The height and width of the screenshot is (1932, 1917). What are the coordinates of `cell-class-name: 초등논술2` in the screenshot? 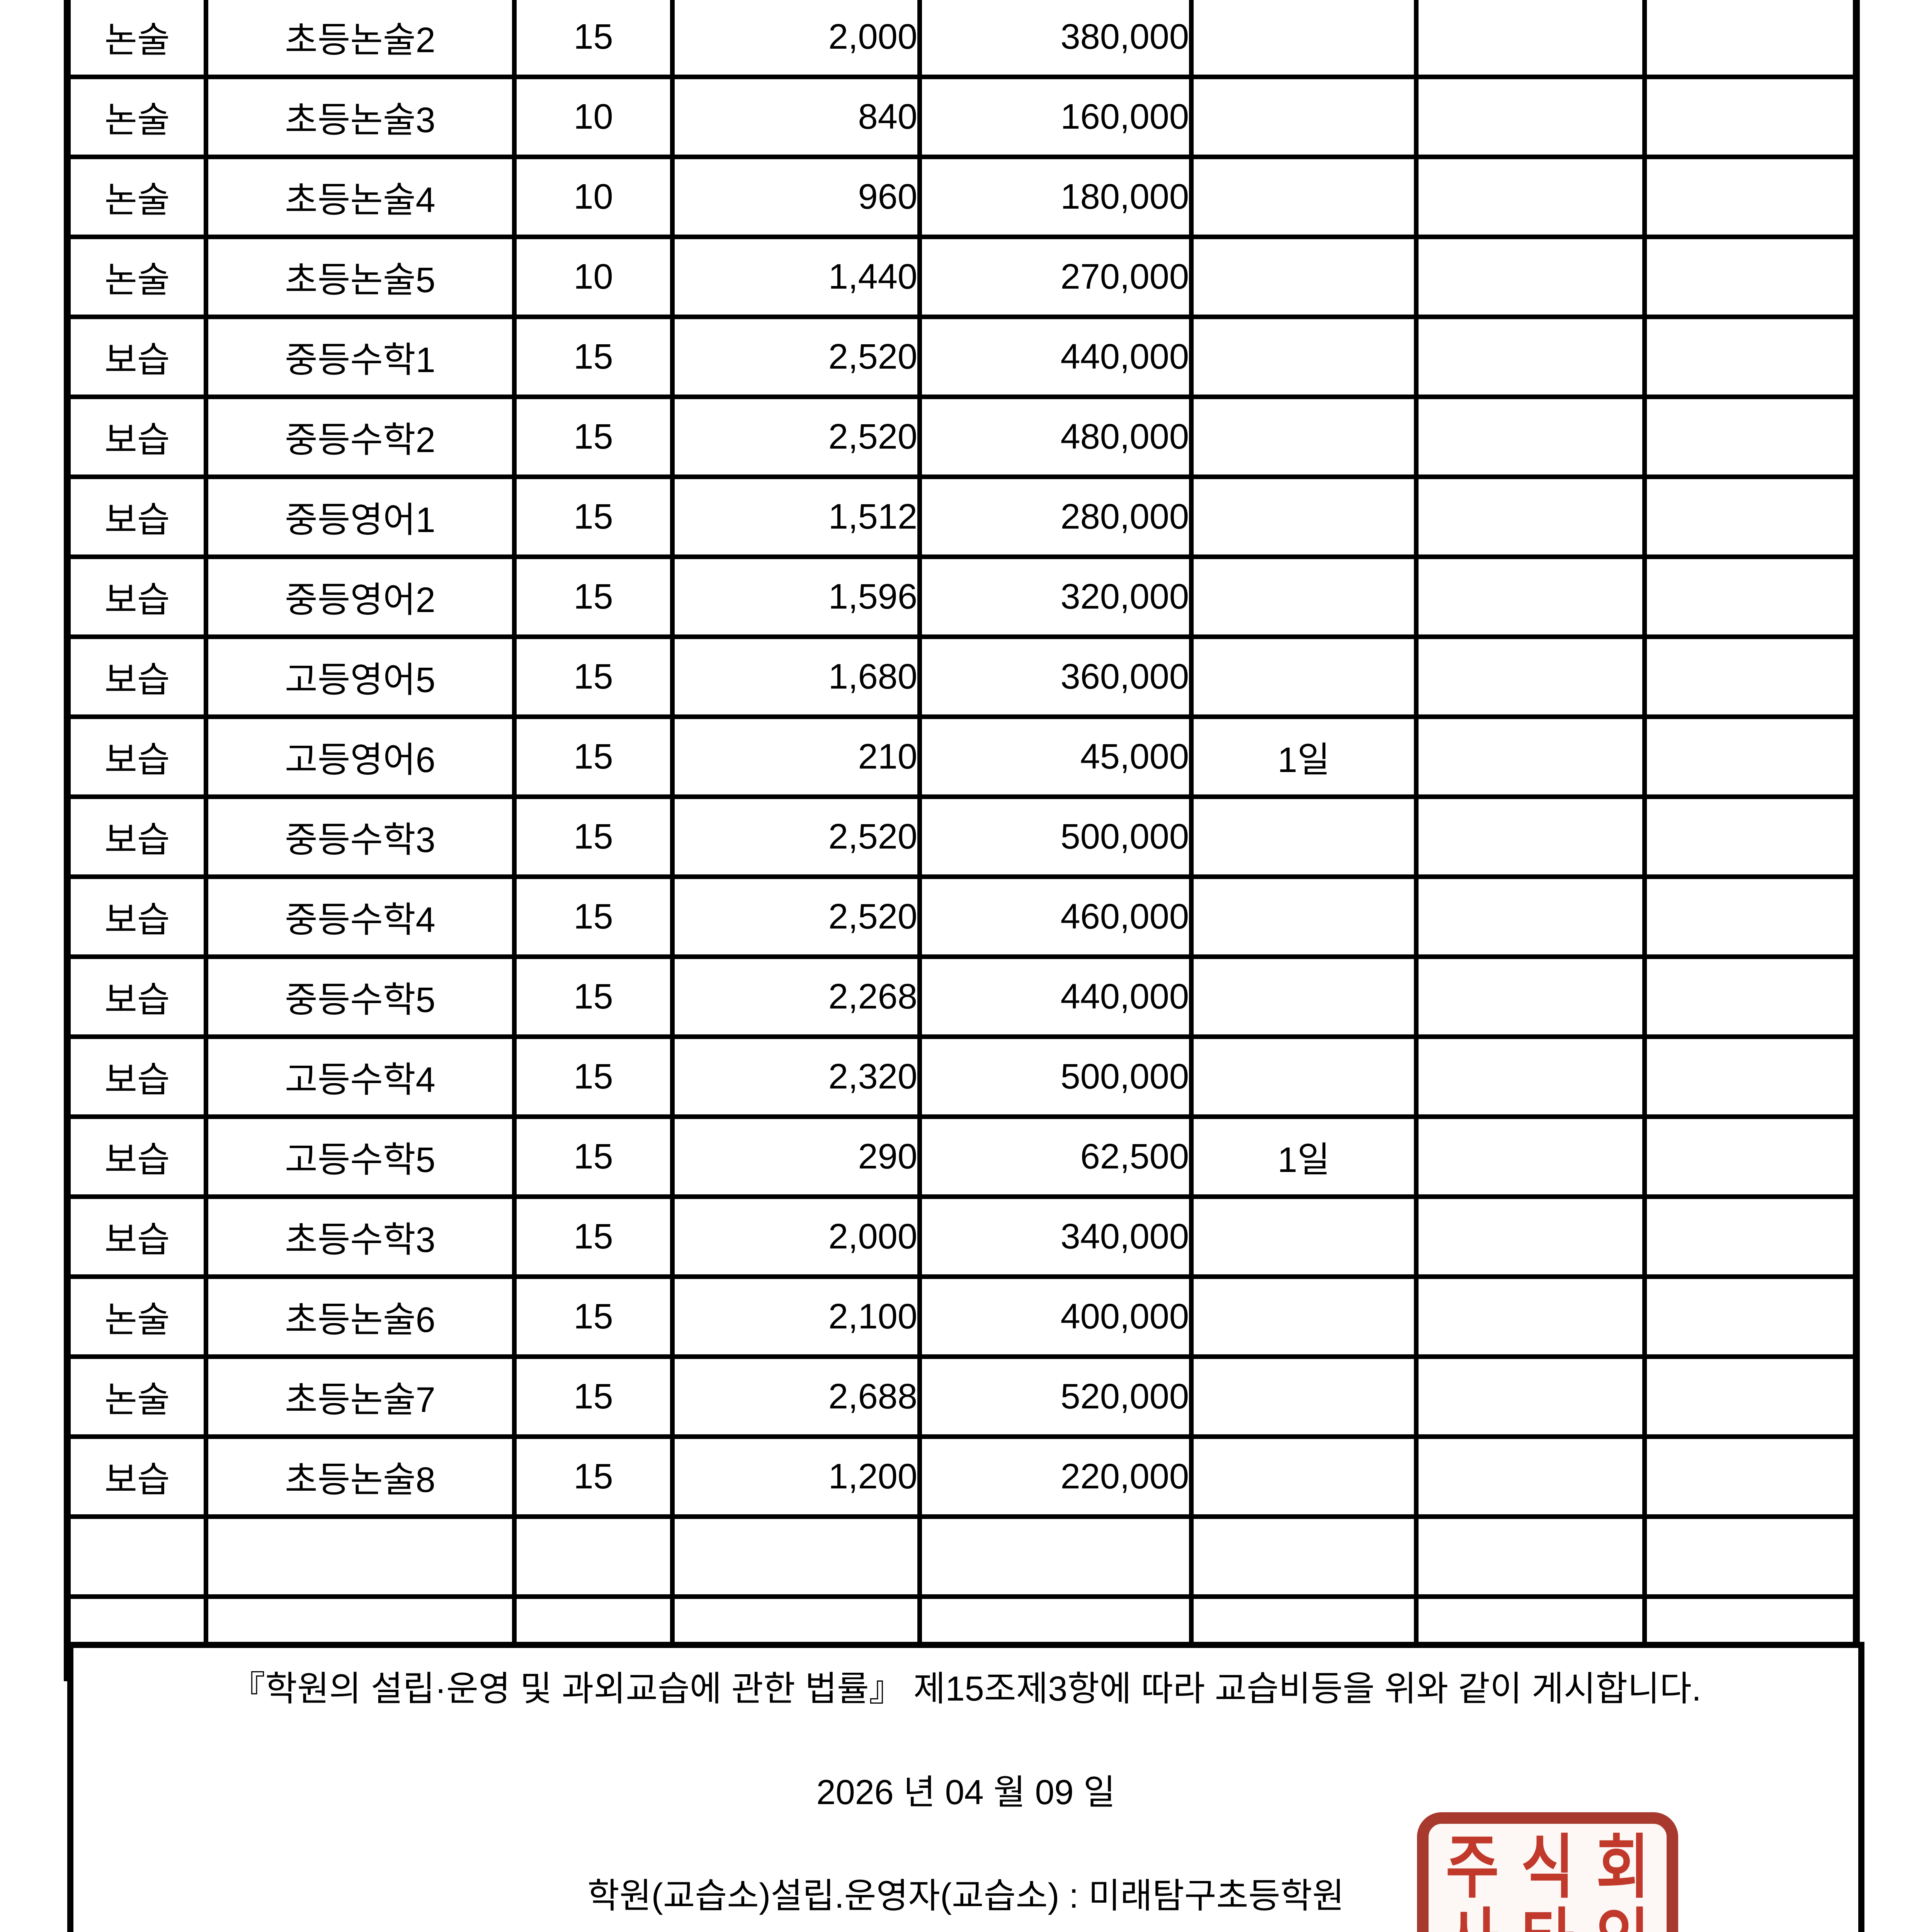 It's located at (360, 39).